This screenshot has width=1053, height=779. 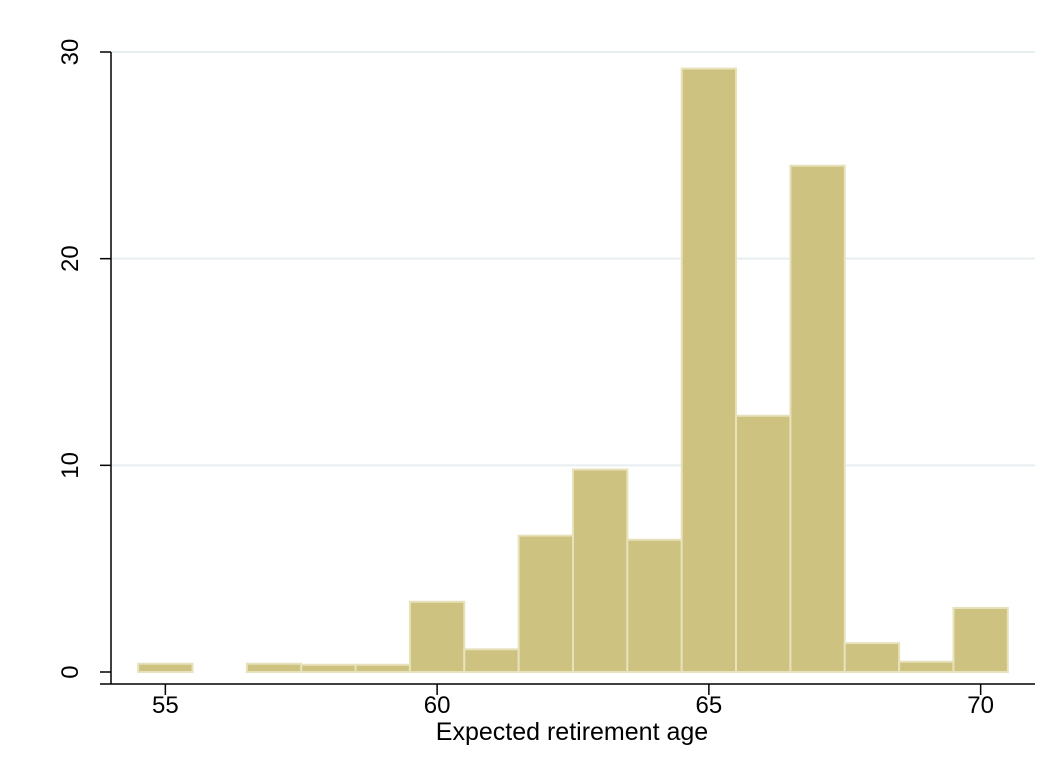 I want to click on y-tick-label: 0, so click(x=70, y=671).